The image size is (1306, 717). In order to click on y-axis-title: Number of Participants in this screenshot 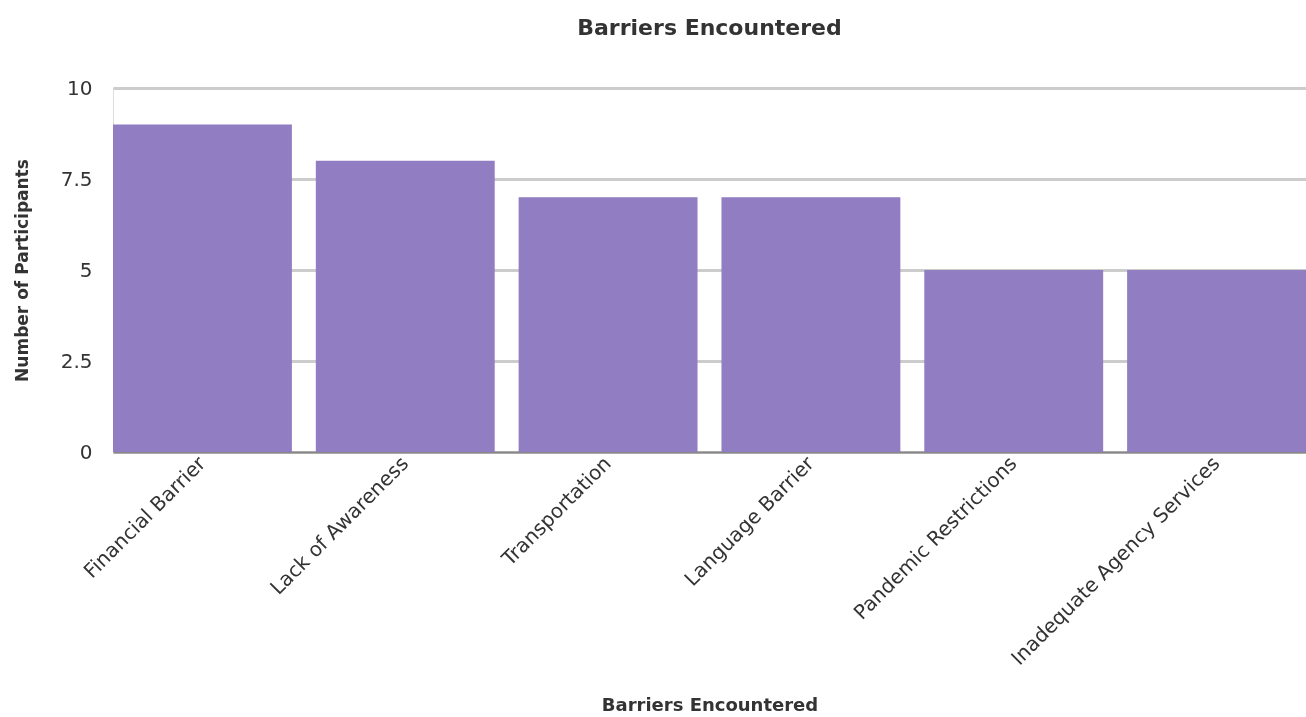, I will do `click(21, 270)`.